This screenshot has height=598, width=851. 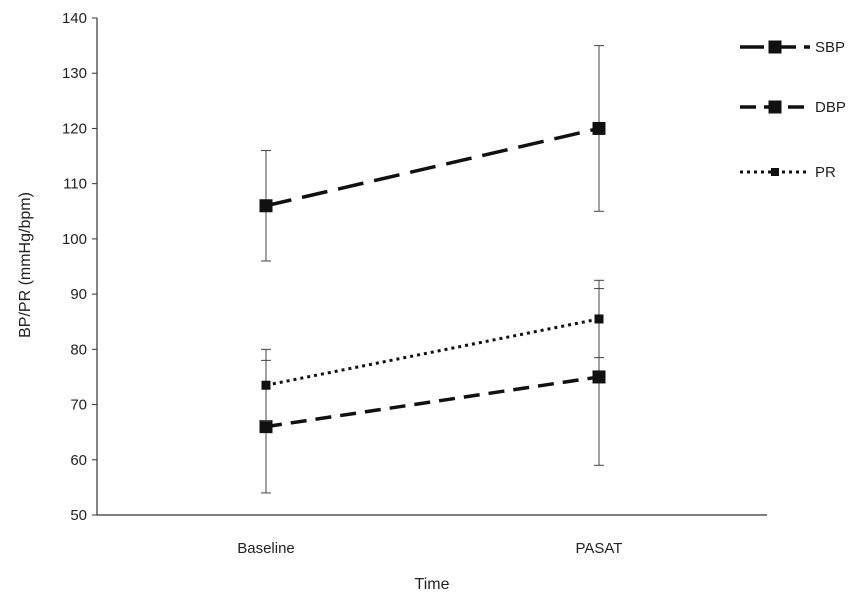 I want to click on y-tick-label: 100, so click(x=74, y=239).